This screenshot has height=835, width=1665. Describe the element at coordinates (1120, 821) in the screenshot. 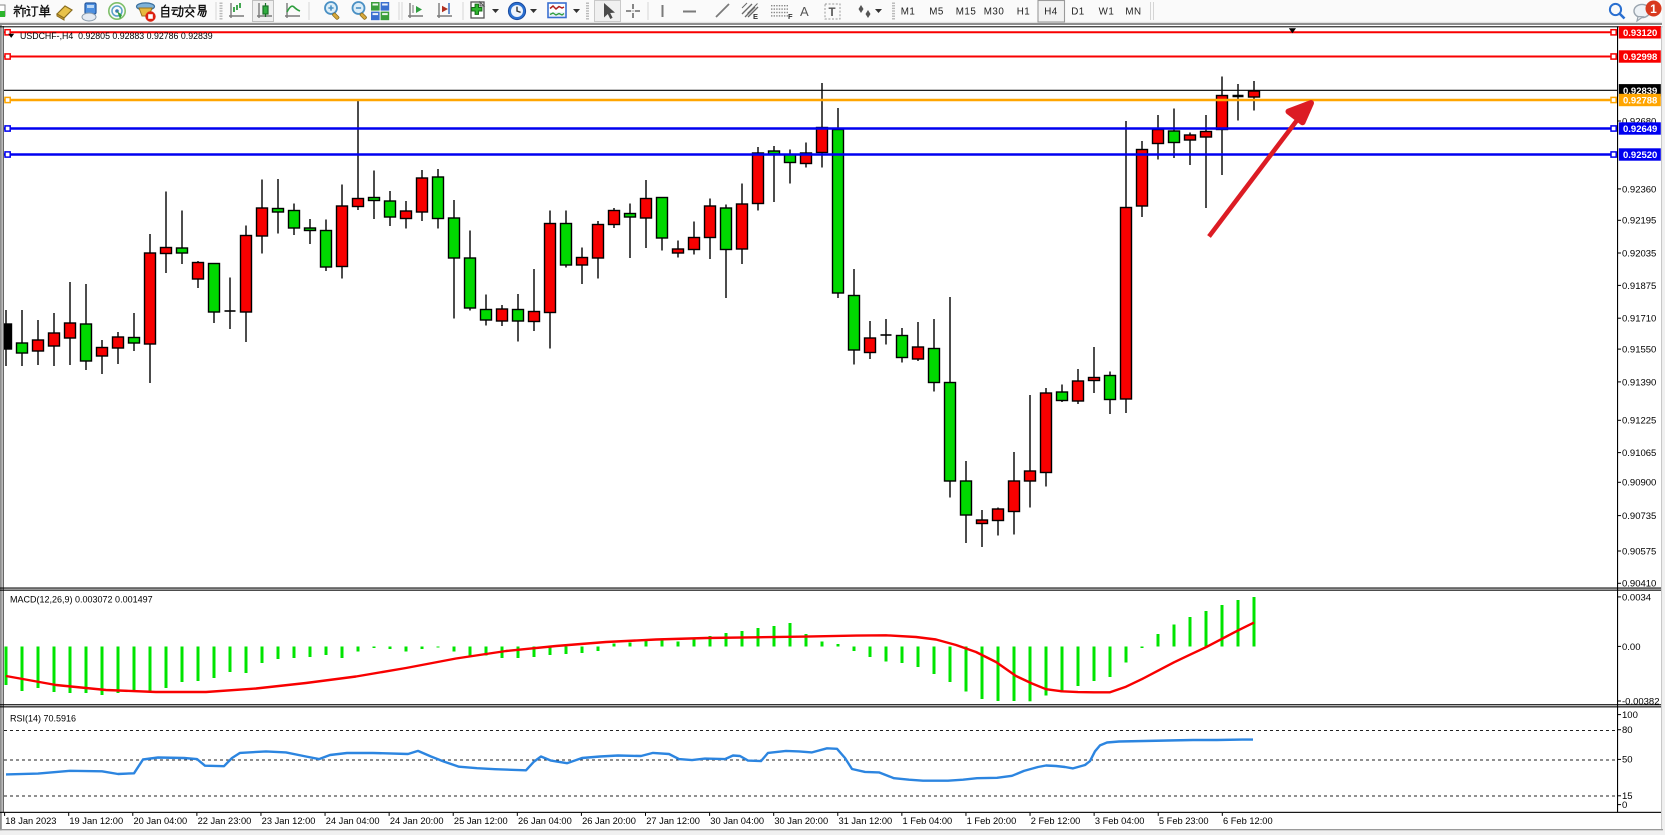

I see `svg-text: 3 Feb 04:00` at that location.